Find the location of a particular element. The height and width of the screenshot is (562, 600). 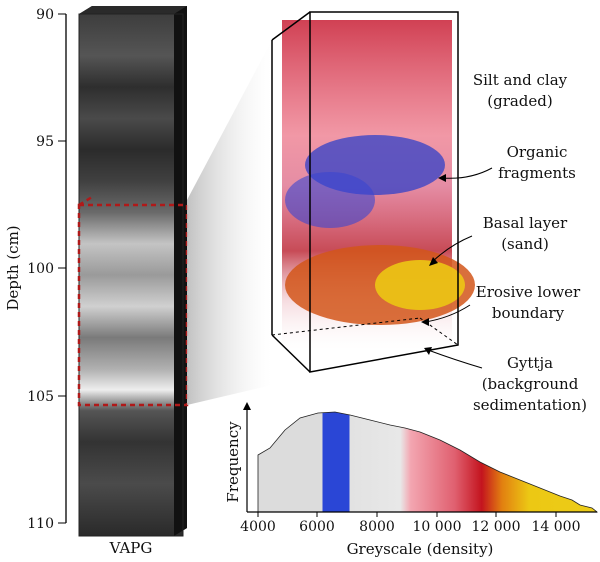

hist-tick-8000: 8000 is located at coordinates (377, 527).